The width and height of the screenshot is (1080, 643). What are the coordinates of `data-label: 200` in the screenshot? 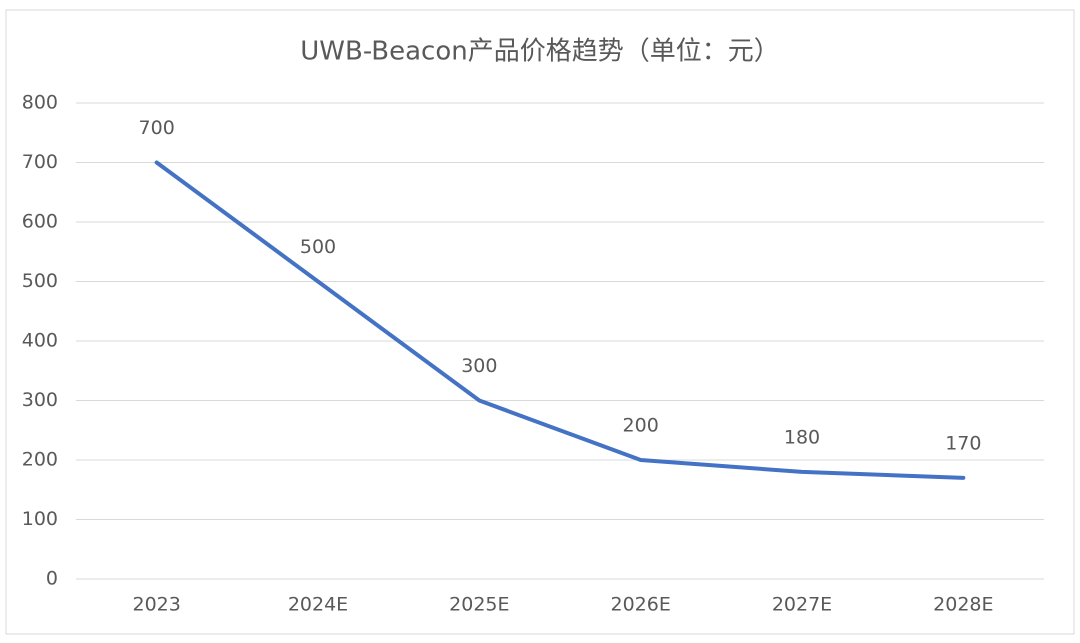 It's located at (641, 426).